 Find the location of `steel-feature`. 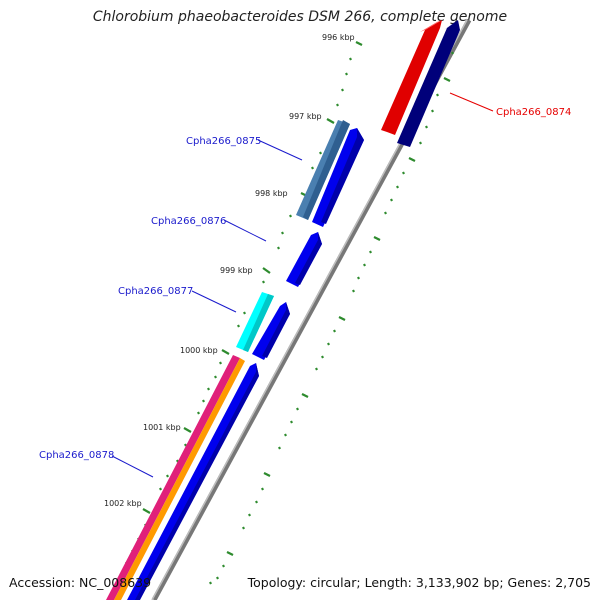

steel-feature is located at coordinates (323, 170).